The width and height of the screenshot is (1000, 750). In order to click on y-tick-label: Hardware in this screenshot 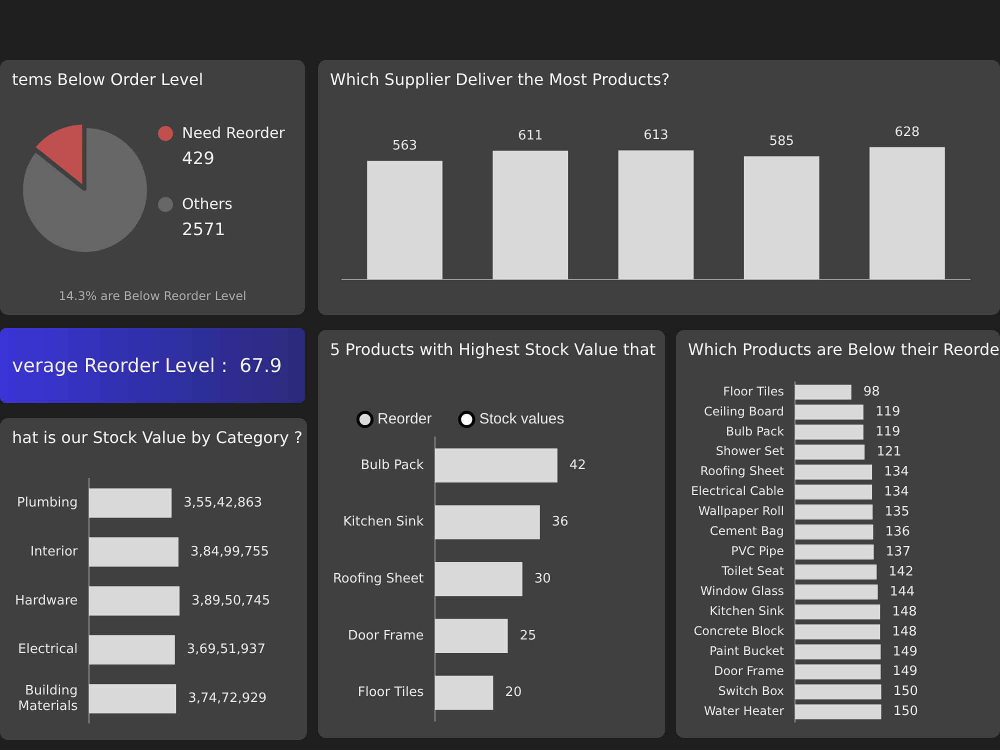, I will do `click(46, 600)`.